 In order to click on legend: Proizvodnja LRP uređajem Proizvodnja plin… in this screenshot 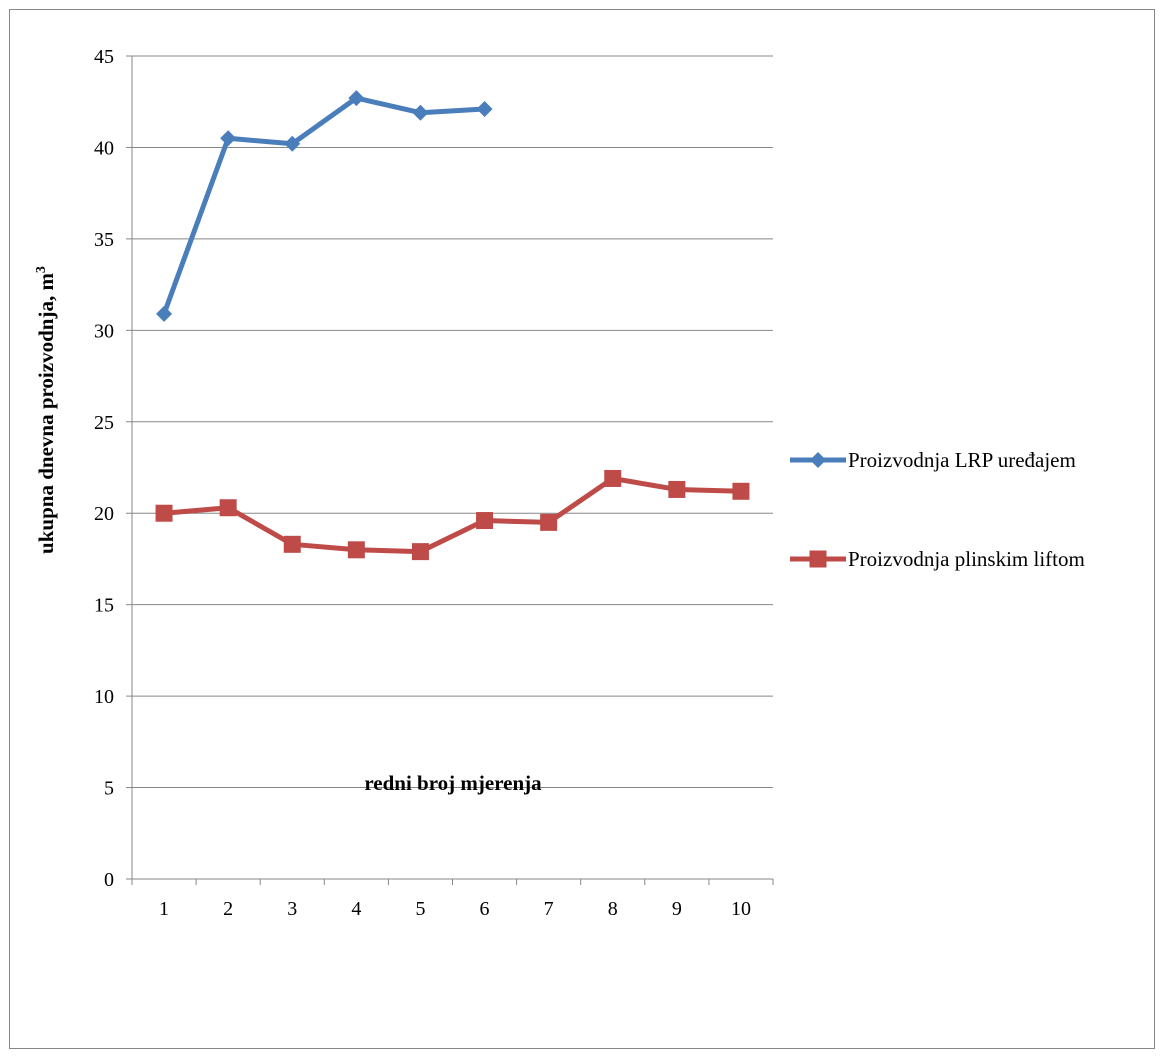, I will do `click(937, 509)`.